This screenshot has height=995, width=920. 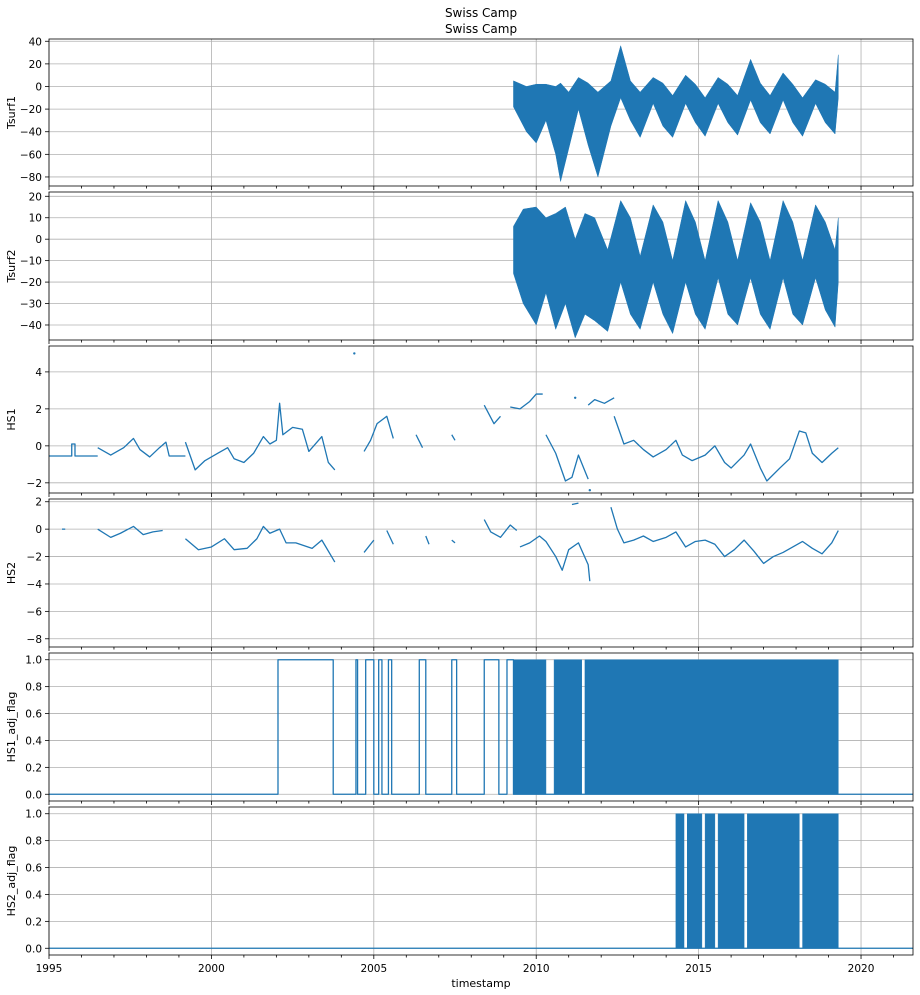 I want to click on y-tick-label: −60, so click(x=31, y=155).